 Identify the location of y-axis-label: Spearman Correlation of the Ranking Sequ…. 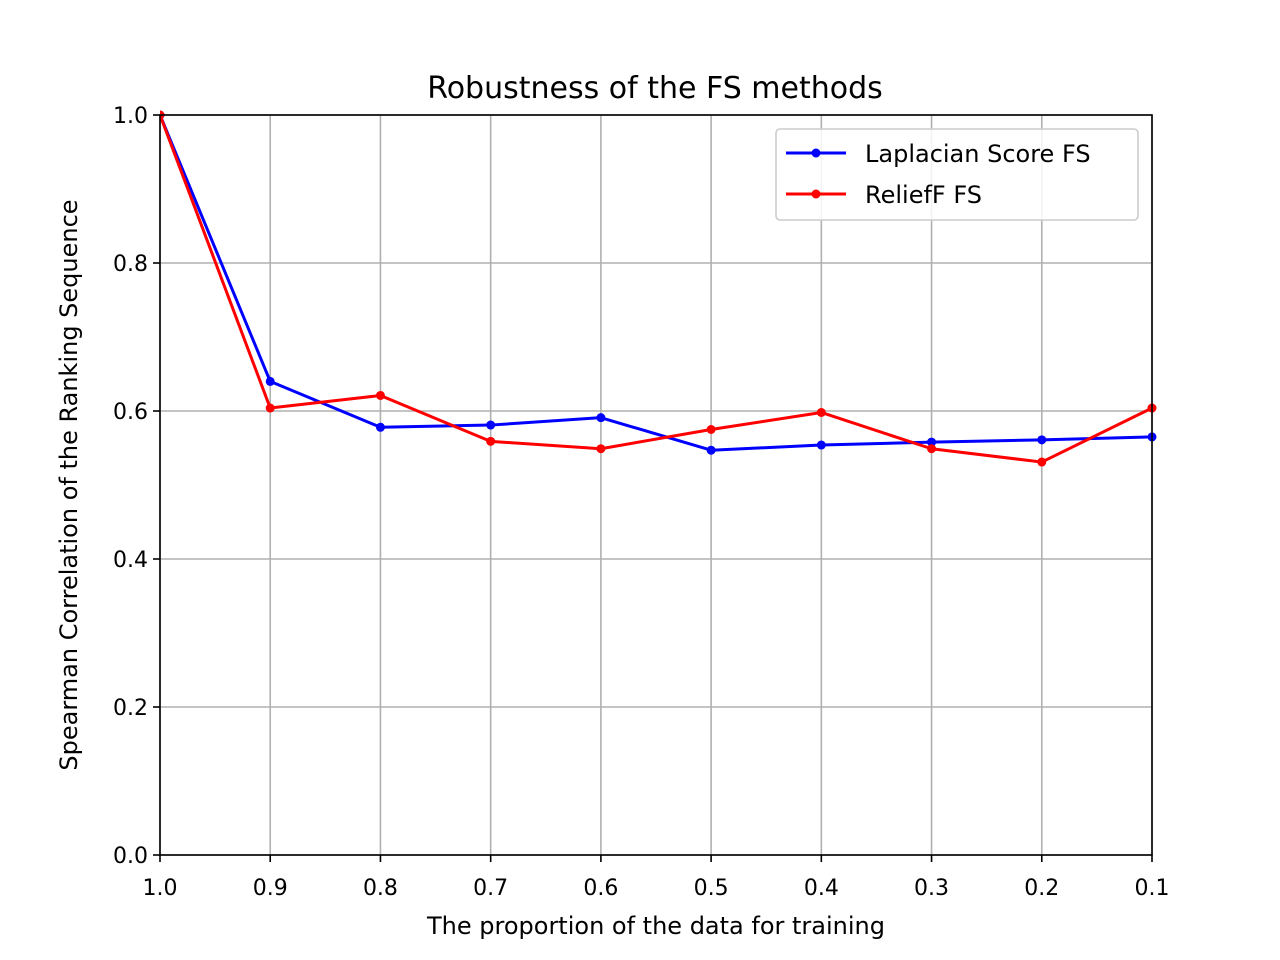
(69, 484).